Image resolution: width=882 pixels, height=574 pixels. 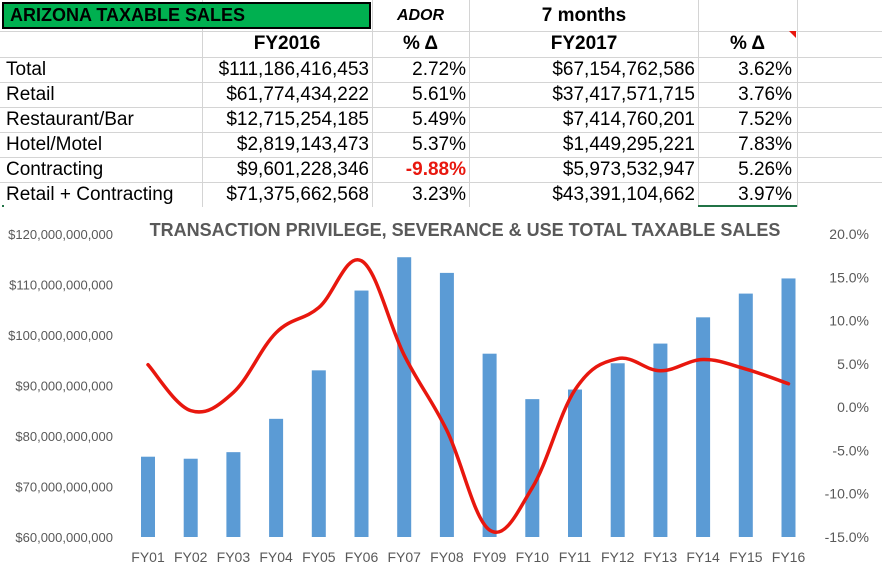 What do you see at coordinates (439, 69) in the screenshot?
I see `cell-pct-change-1: 2.72%` at bounding box center [439, 69].